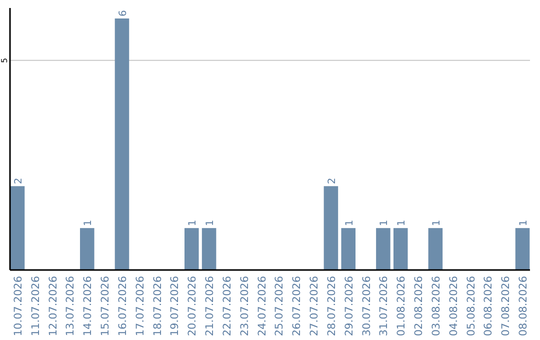  Describe the element at coordinates (436, 306) in the screenshot. I see `x-tick-label: 03.08.2026` at that location.